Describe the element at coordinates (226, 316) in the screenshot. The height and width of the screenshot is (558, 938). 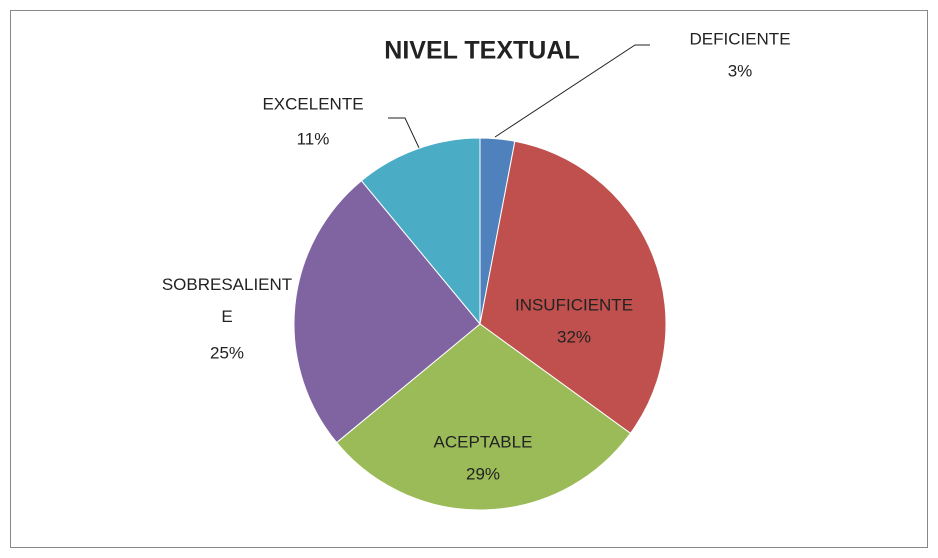
I see `label-line: E` at that location.